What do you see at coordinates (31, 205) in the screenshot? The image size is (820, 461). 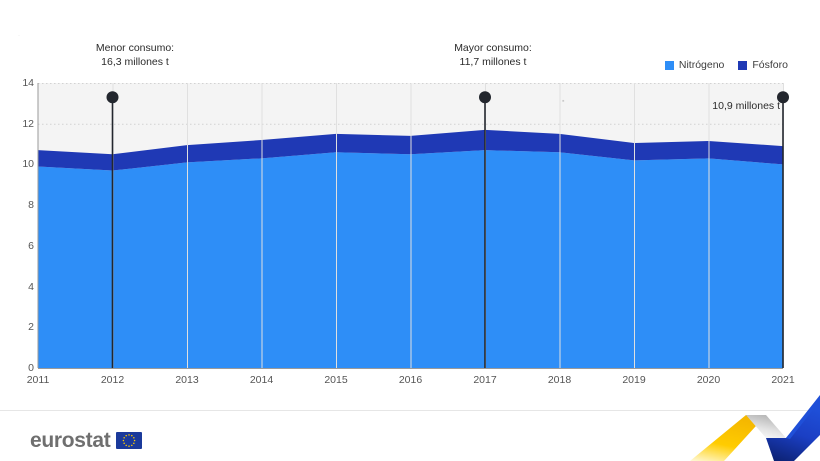 I see `y-tick-8: 8` at bounding box center [31, 205].